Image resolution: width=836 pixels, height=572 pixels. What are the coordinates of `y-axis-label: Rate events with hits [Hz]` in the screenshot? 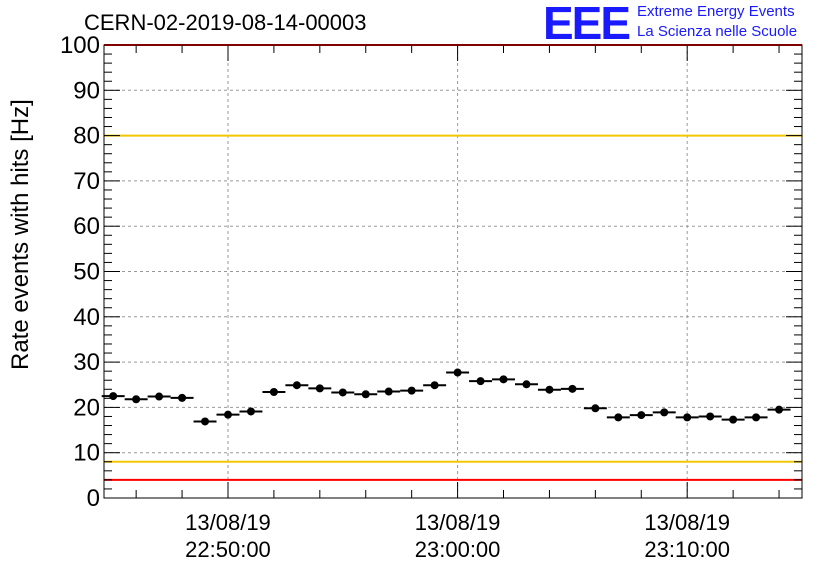 It's located at (20, 234).